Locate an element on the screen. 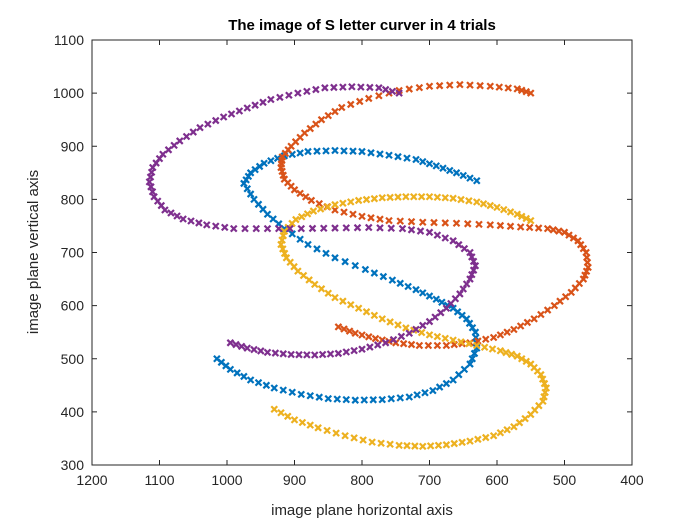 The width and height of the screenshot is (700, 525). y-tick-label: 1100 is located at coordinates (69, 40).